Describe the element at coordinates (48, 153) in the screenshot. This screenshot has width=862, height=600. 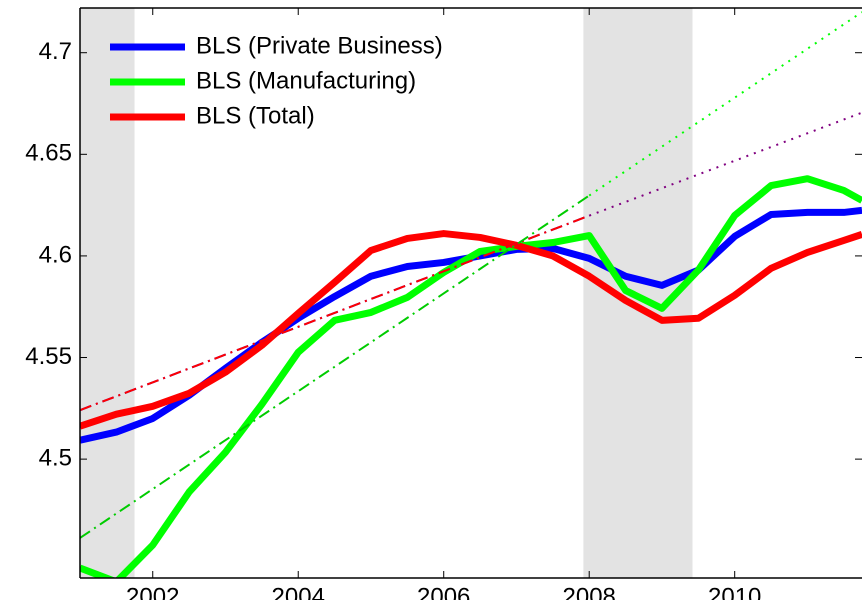
I see `y-tick-label: 4.65` at that location.